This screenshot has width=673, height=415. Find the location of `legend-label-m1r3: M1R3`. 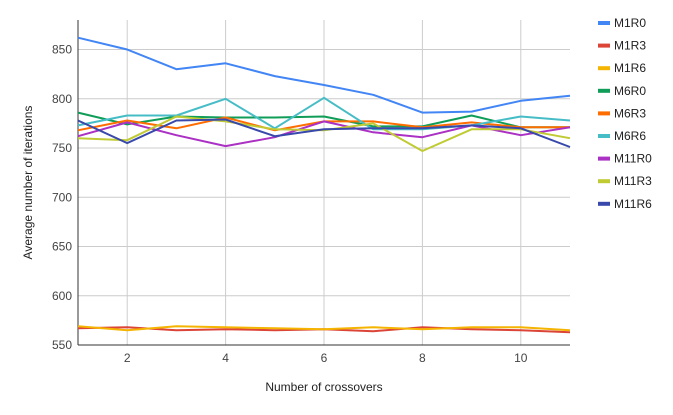

legend-label-m1r3: M1R3 is located at coordinates (630, 46).